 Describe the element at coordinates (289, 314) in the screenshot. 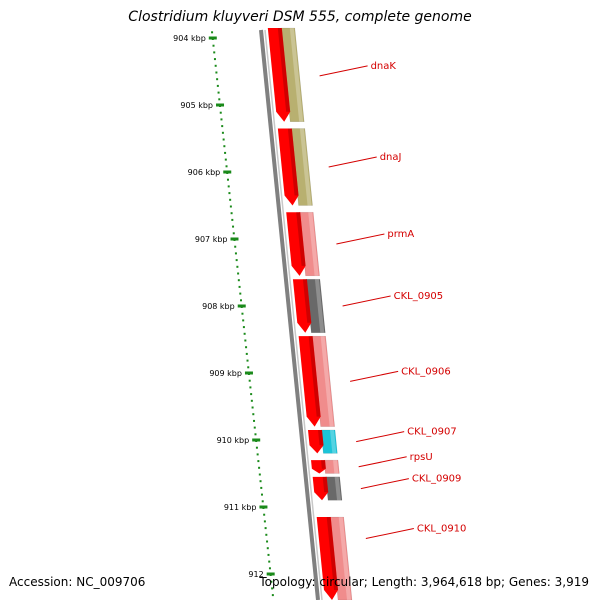

I see `backbone-line` at that location.